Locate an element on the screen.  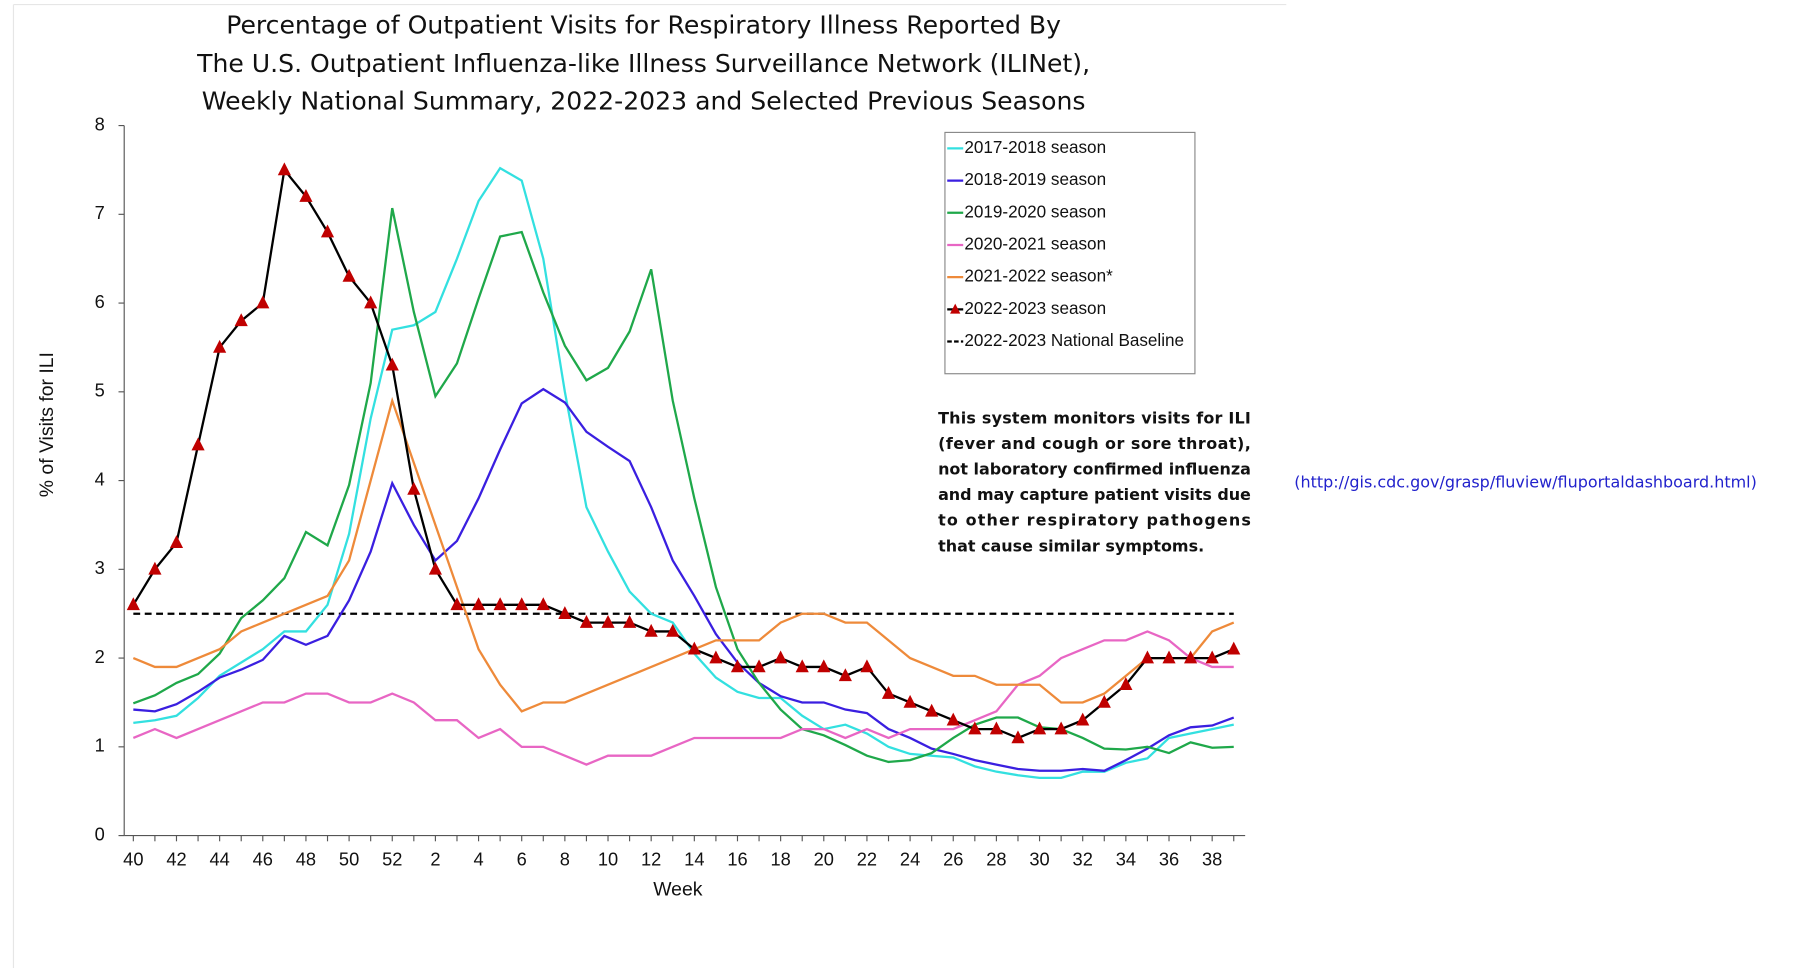
annotation: that cause similar symptoms. is located at coordinates (1071, 545).